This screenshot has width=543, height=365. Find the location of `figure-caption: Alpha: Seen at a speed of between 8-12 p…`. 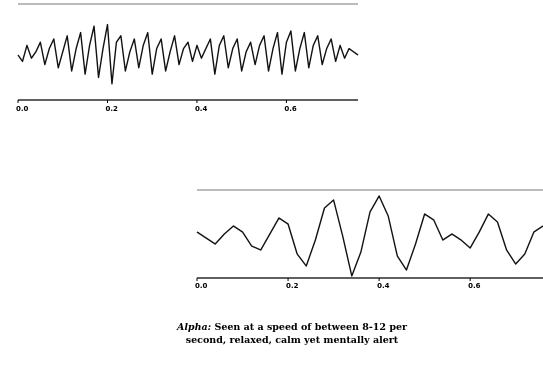

figure-caption: Alpha: Seen at a speed of between 8-12 p… is located at coordinates (292, 334).